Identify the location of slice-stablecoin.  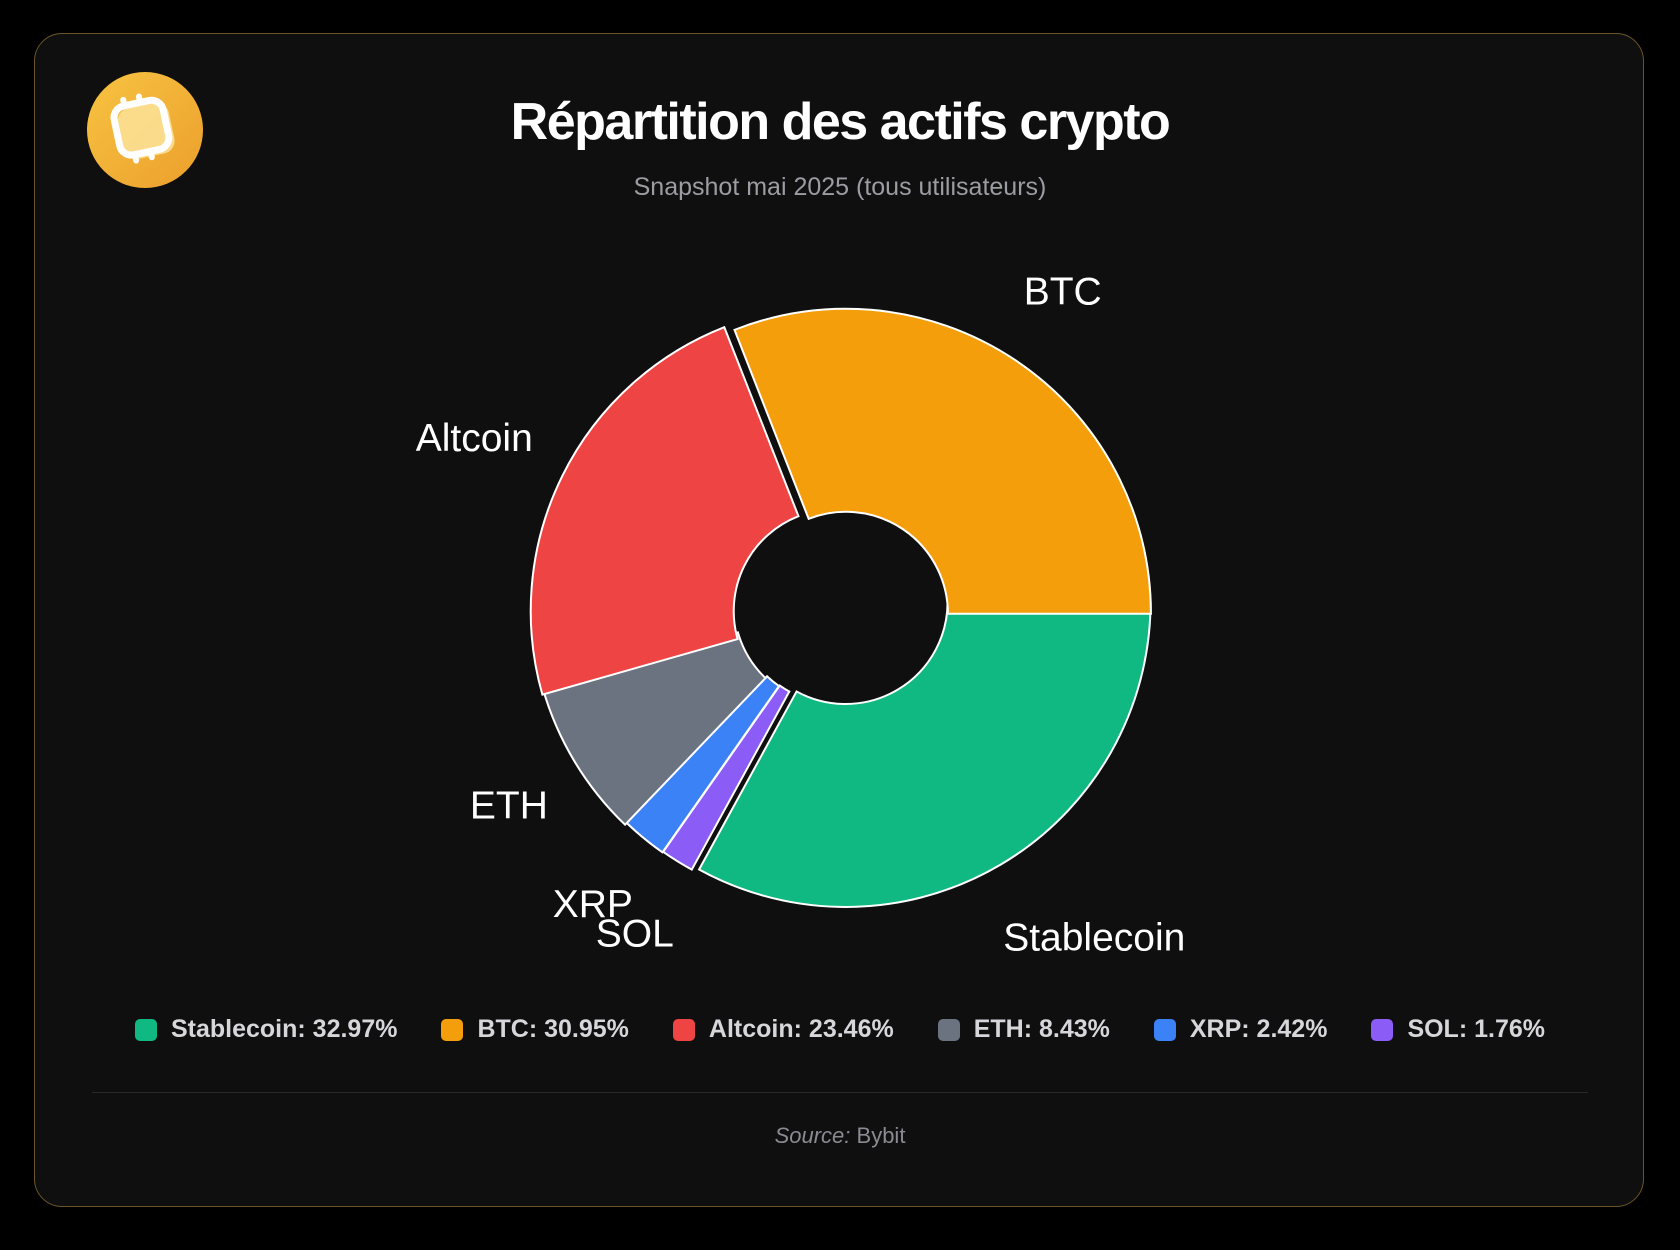
(924, 754).